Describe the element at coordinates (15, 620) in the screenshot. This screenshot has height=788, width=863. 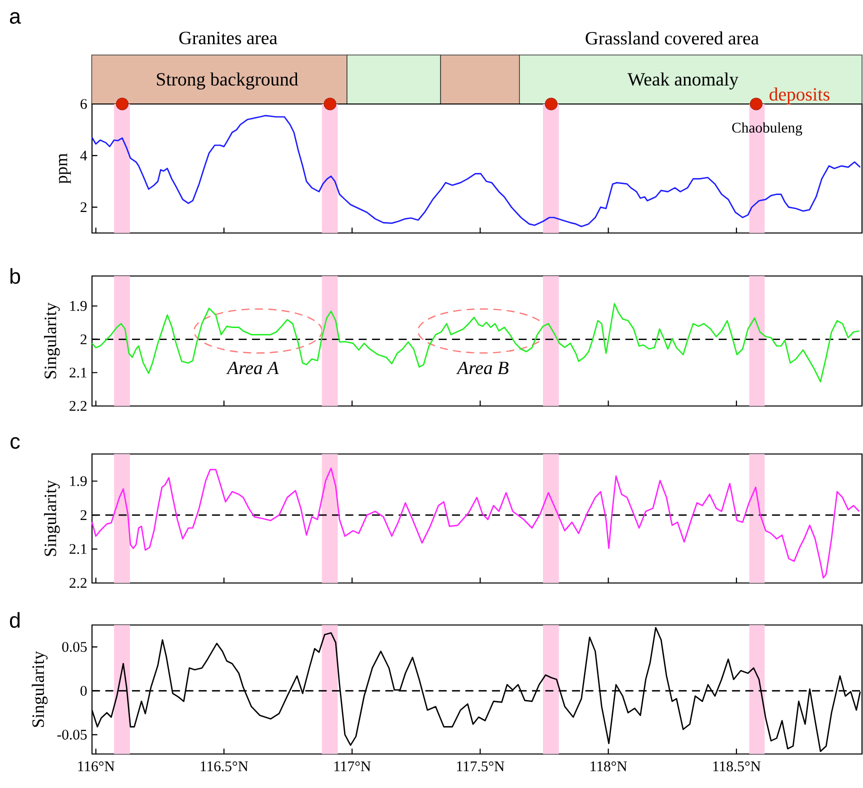
I see `chart-title: d` at that location.